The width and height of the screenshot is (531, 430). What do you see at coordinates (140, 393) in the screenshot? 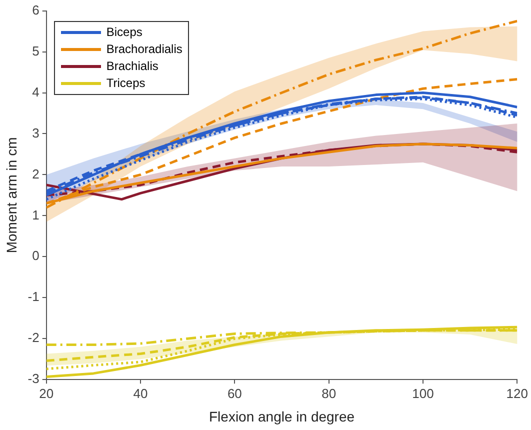
I see `x-tick-label: 40` at bounding box center [140, 393].